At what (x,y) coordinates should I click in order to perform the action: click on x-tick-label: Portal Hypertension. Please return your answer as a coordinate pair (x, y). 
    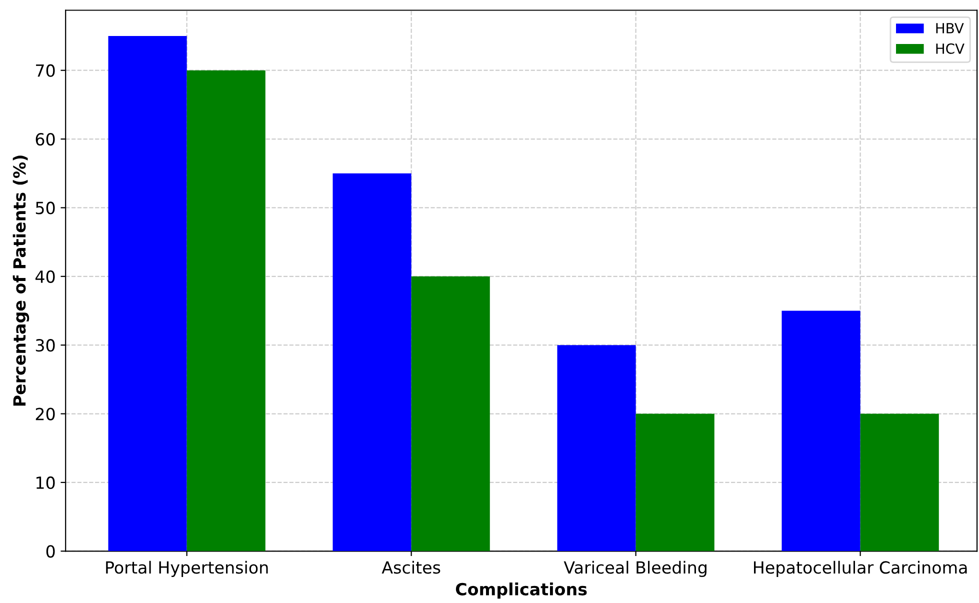
    Looking at the image, I should click on (187, 568).